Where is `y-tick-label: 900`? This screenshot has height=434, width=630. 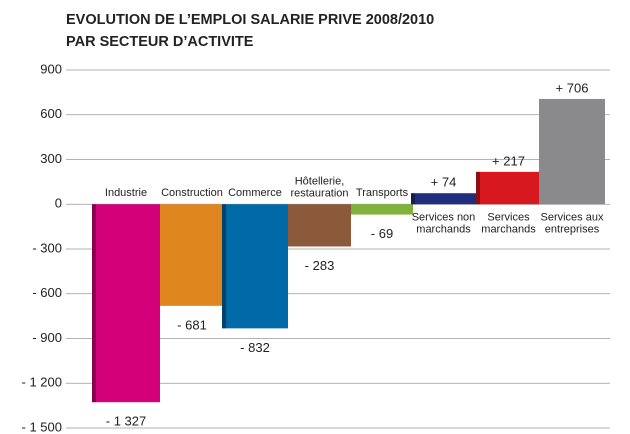
y-tick-label: 900 is located at coordinates (51, 68).